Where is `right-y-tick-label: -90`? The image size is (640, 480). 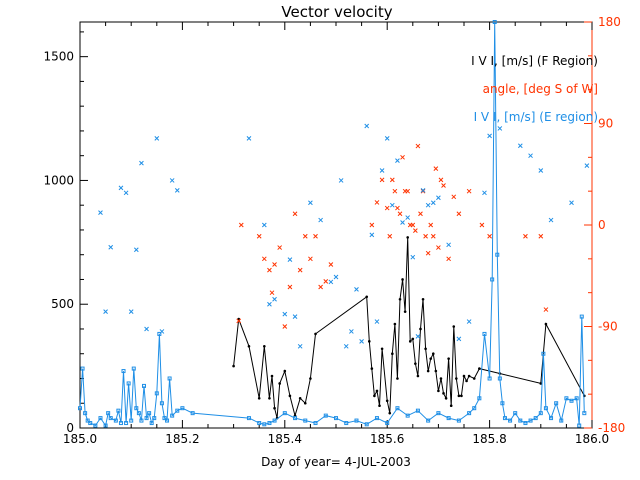
right-y-tick-label: -90 is located at coordinates (608, 327).